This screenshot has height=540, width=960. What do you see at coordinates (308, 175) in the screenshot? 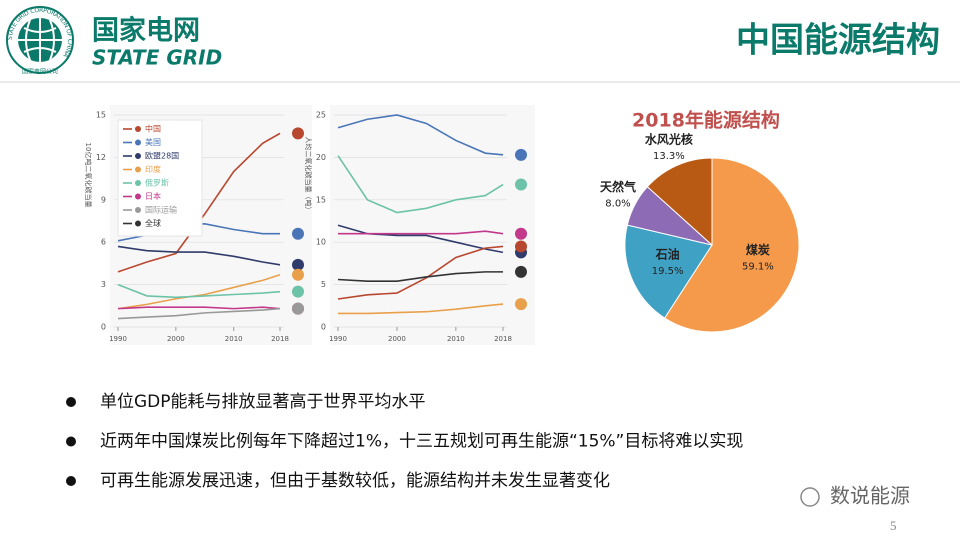
I see `y-axis-label: 人均二氧化碳当量（吨）` at bounding box center [308, 175].